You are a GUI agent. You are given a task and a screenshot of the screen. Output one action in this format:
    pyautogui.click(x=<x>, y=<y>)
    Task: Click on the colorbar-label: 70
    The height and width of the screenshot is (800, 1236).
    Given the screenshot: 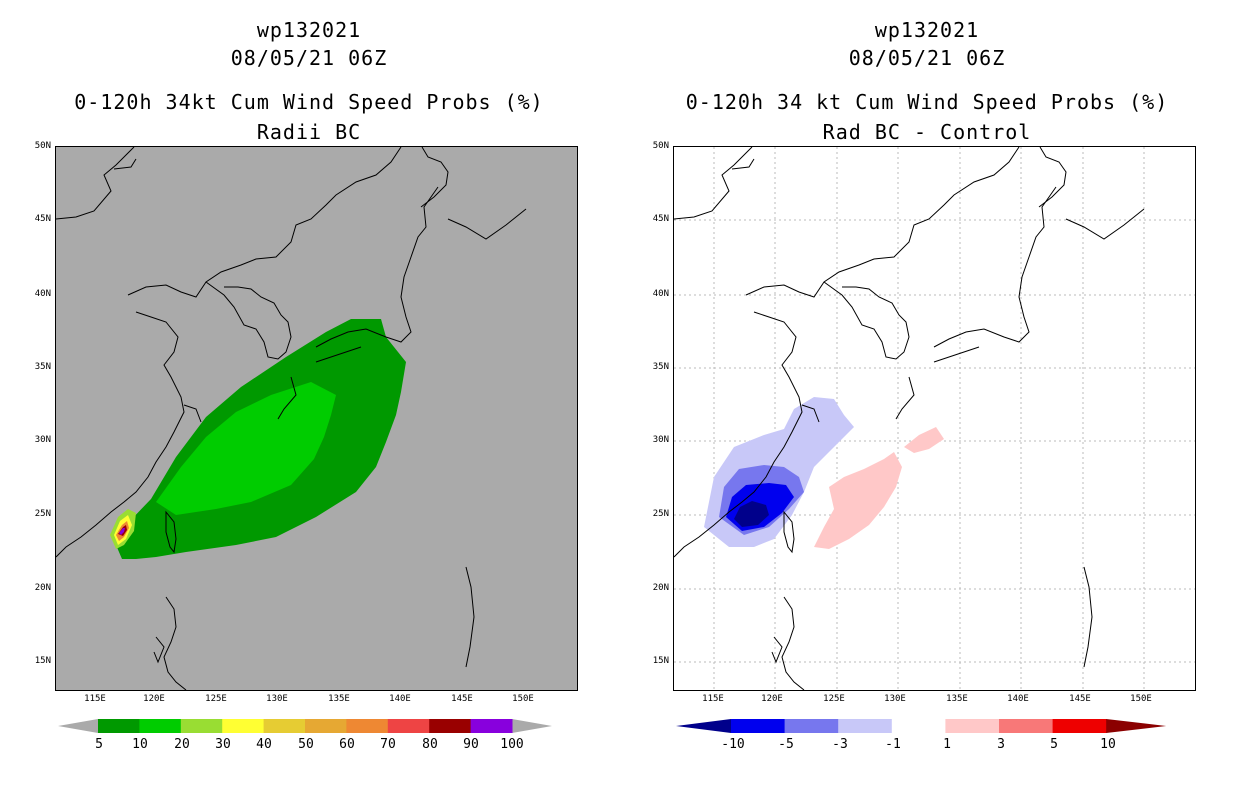 What is the action you would take?
    pyautogui.click(x=388, y=744)
    